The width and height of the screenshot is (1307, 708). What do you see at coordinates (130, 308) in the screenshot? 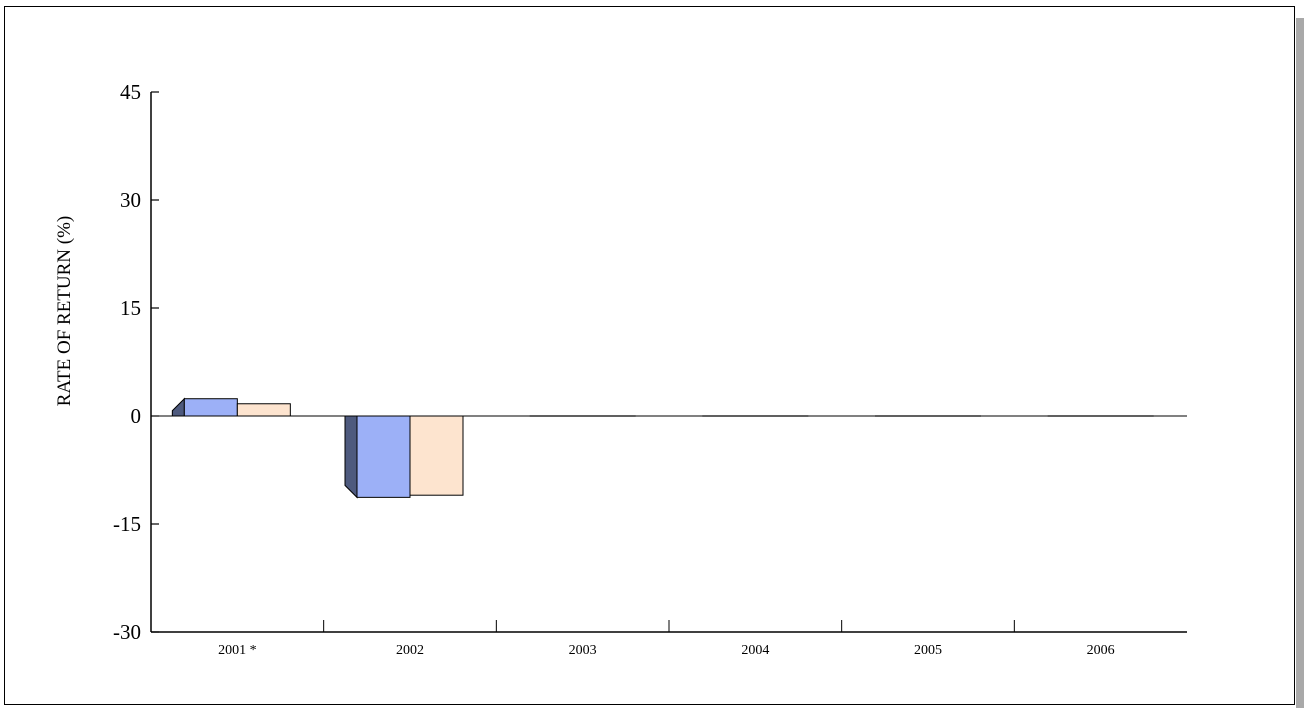
I see `y-tick-label: 15` at bounding box center [130, 308].